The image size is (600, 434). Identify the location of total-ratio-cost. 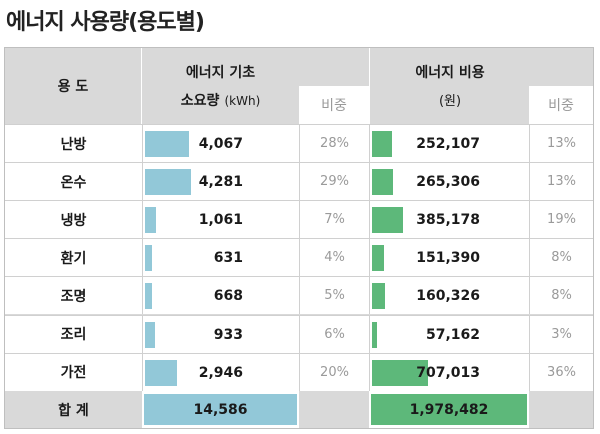
(561, 409).